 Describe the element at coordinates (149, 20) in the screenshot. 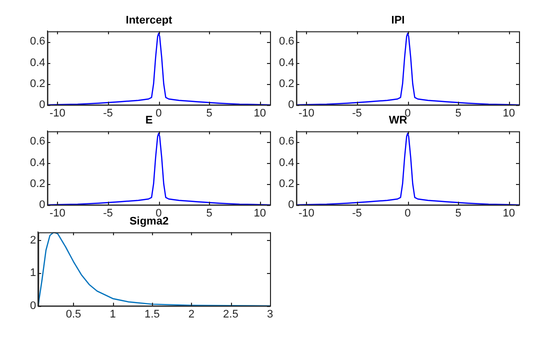

I see `chart-title: Intercept` at that location.